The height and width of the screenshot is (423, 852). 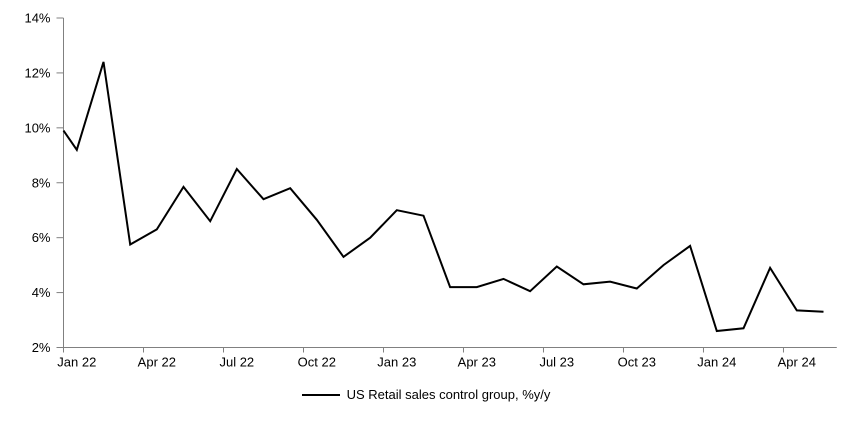 I want to click on y-axis-tick-label: 14%, so click(x=37, y=18).